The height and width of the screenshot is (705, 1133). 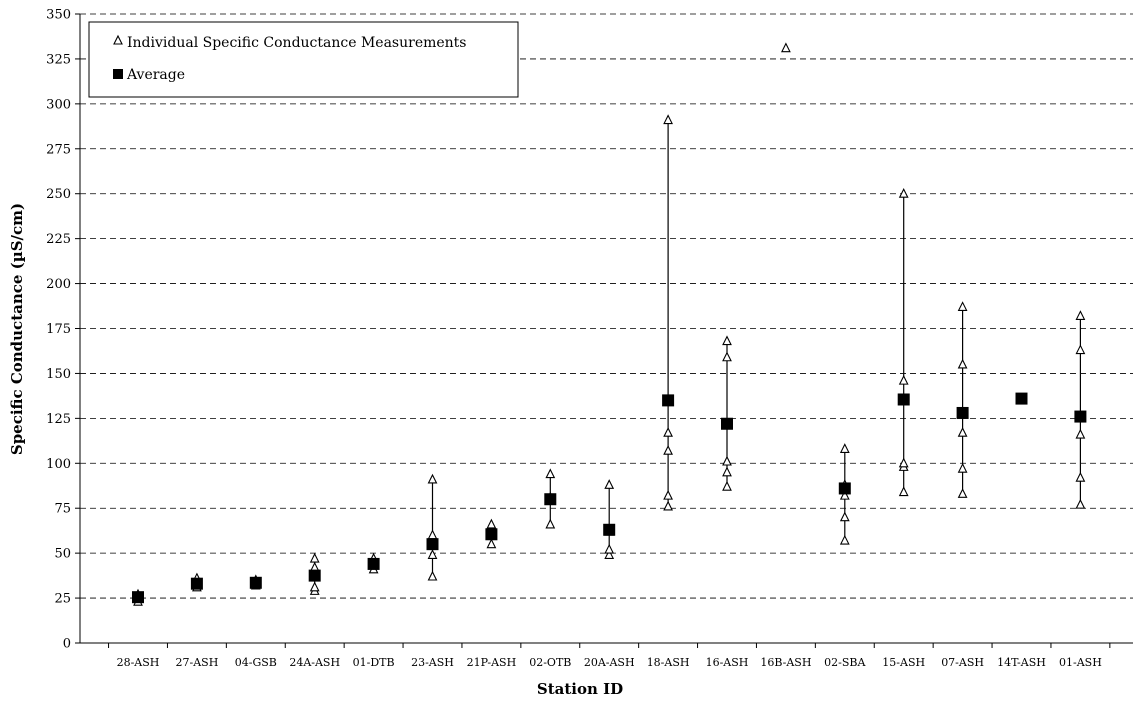 I want to click on y-tick-label: 50, so click(x=62, y=554).